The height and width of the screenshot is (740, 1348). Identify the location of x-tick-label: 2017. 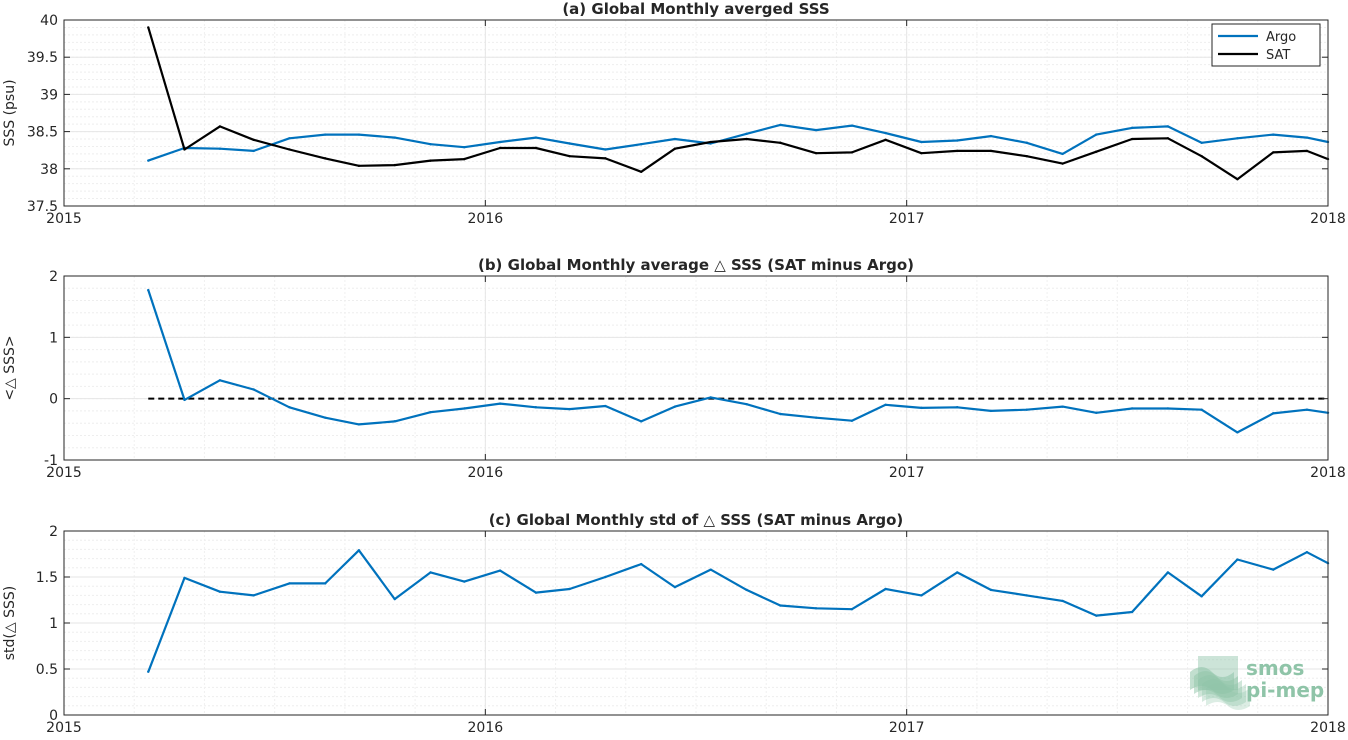
(907, 219).